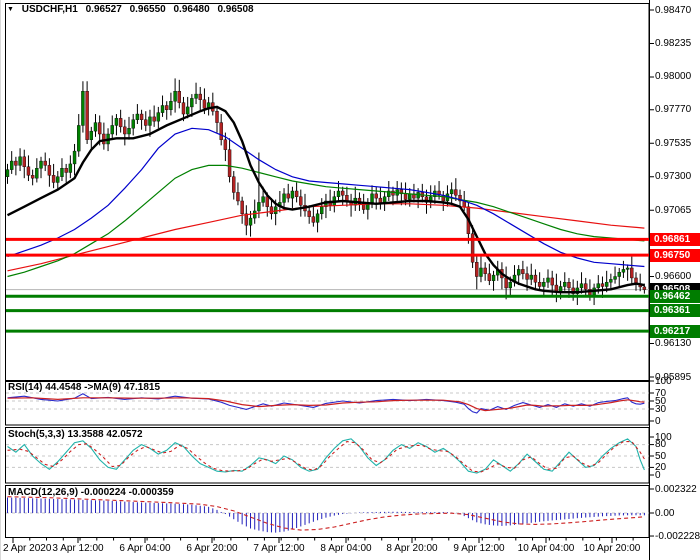 The image size is (700, 560). What do you see at coordinates (327, 514) in the screenshot?
I see `macd-panel` at bounding box center [327, 514].